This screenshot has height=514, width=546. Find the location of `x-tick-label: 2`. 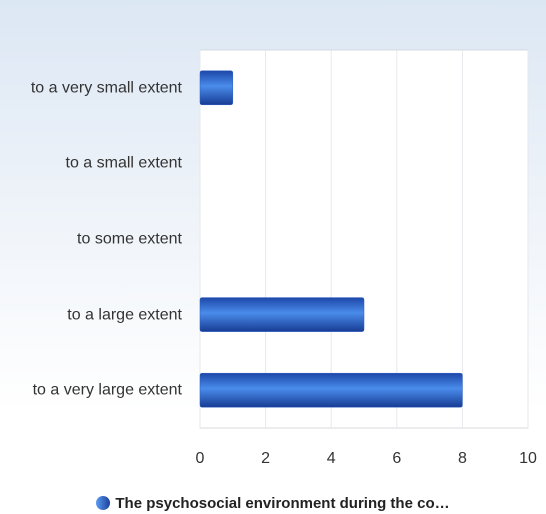

x-tick-label: 2 is located at coordinates (266, 458).